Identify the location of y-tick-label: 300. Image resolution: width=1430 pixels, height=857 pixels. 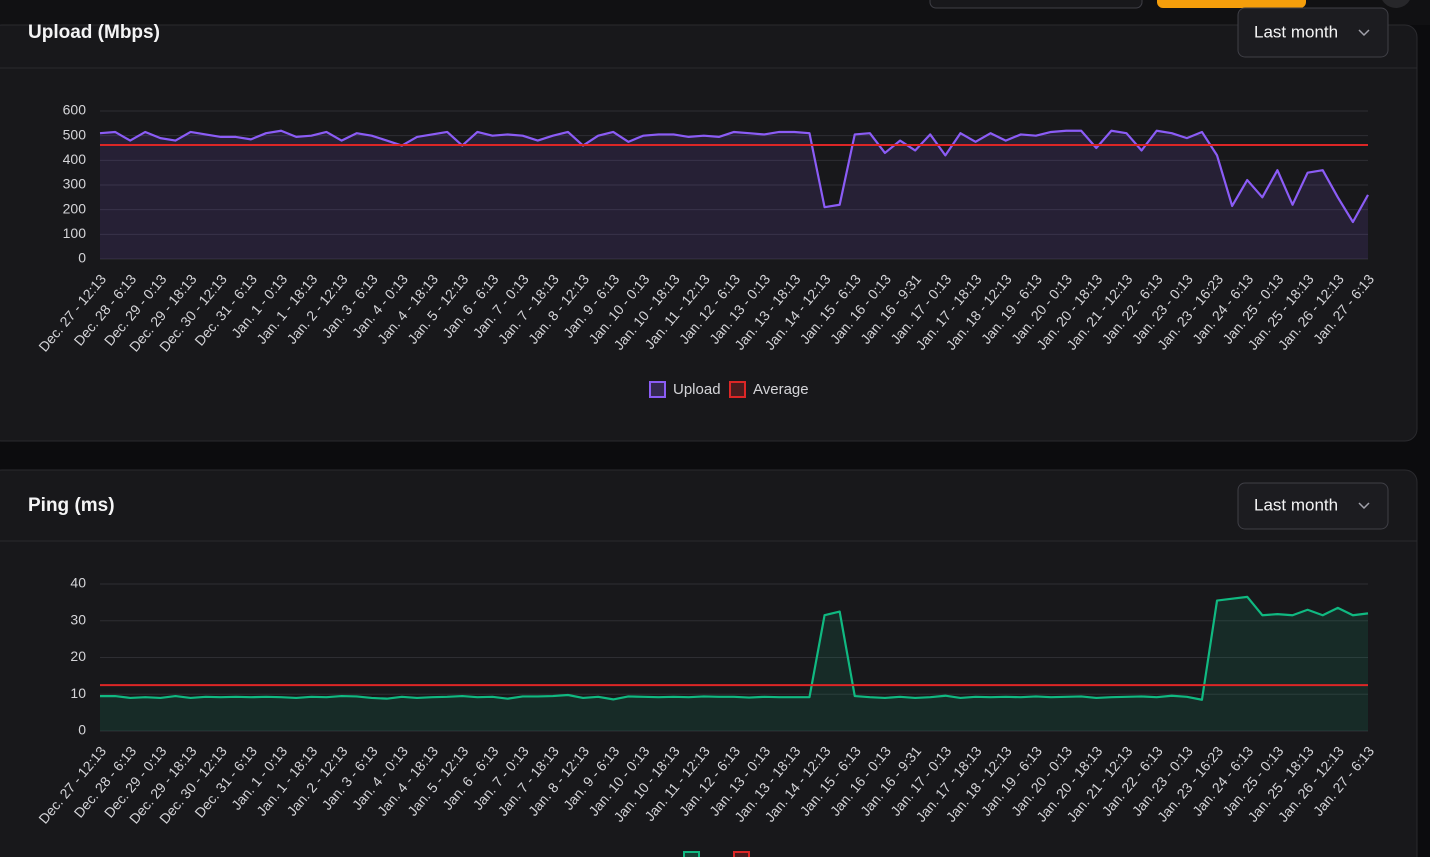
(75, 184).